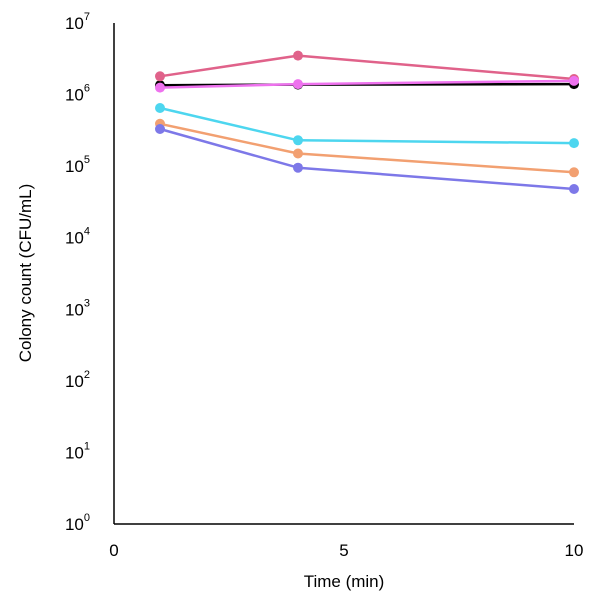  What do you see at coordinates (87, 89) in the screenshot?
I see `y-tick-exponent: 6` at bounding box center [87, 89].